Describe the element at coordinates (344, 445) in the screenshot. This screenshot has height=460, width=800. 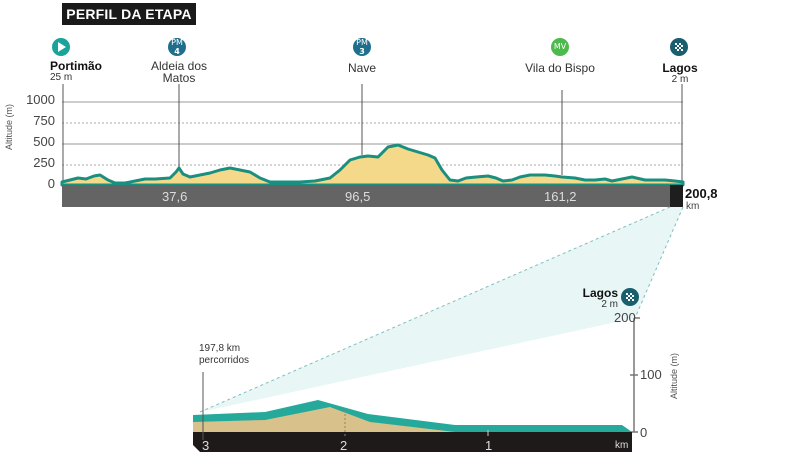
I see `detail-x-tick: 2` at that location.